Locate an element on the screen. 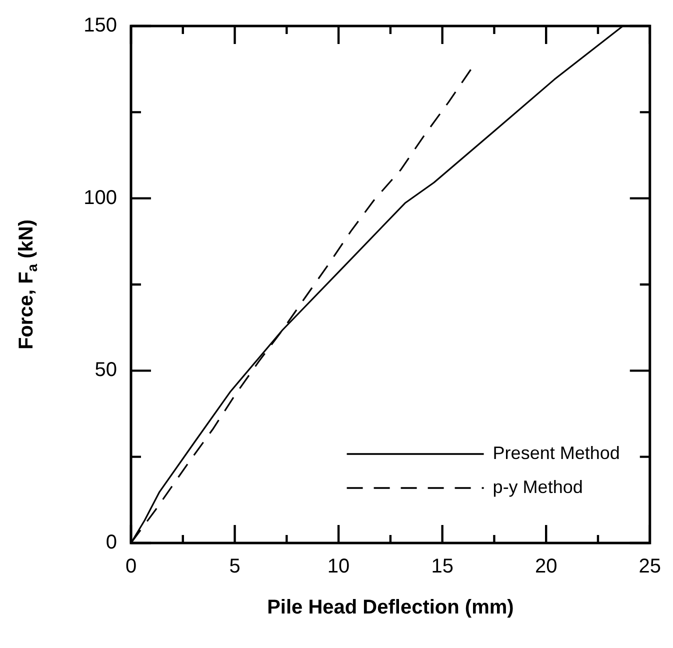  x-tick-label: 10 is located at coordinates (338, 567).